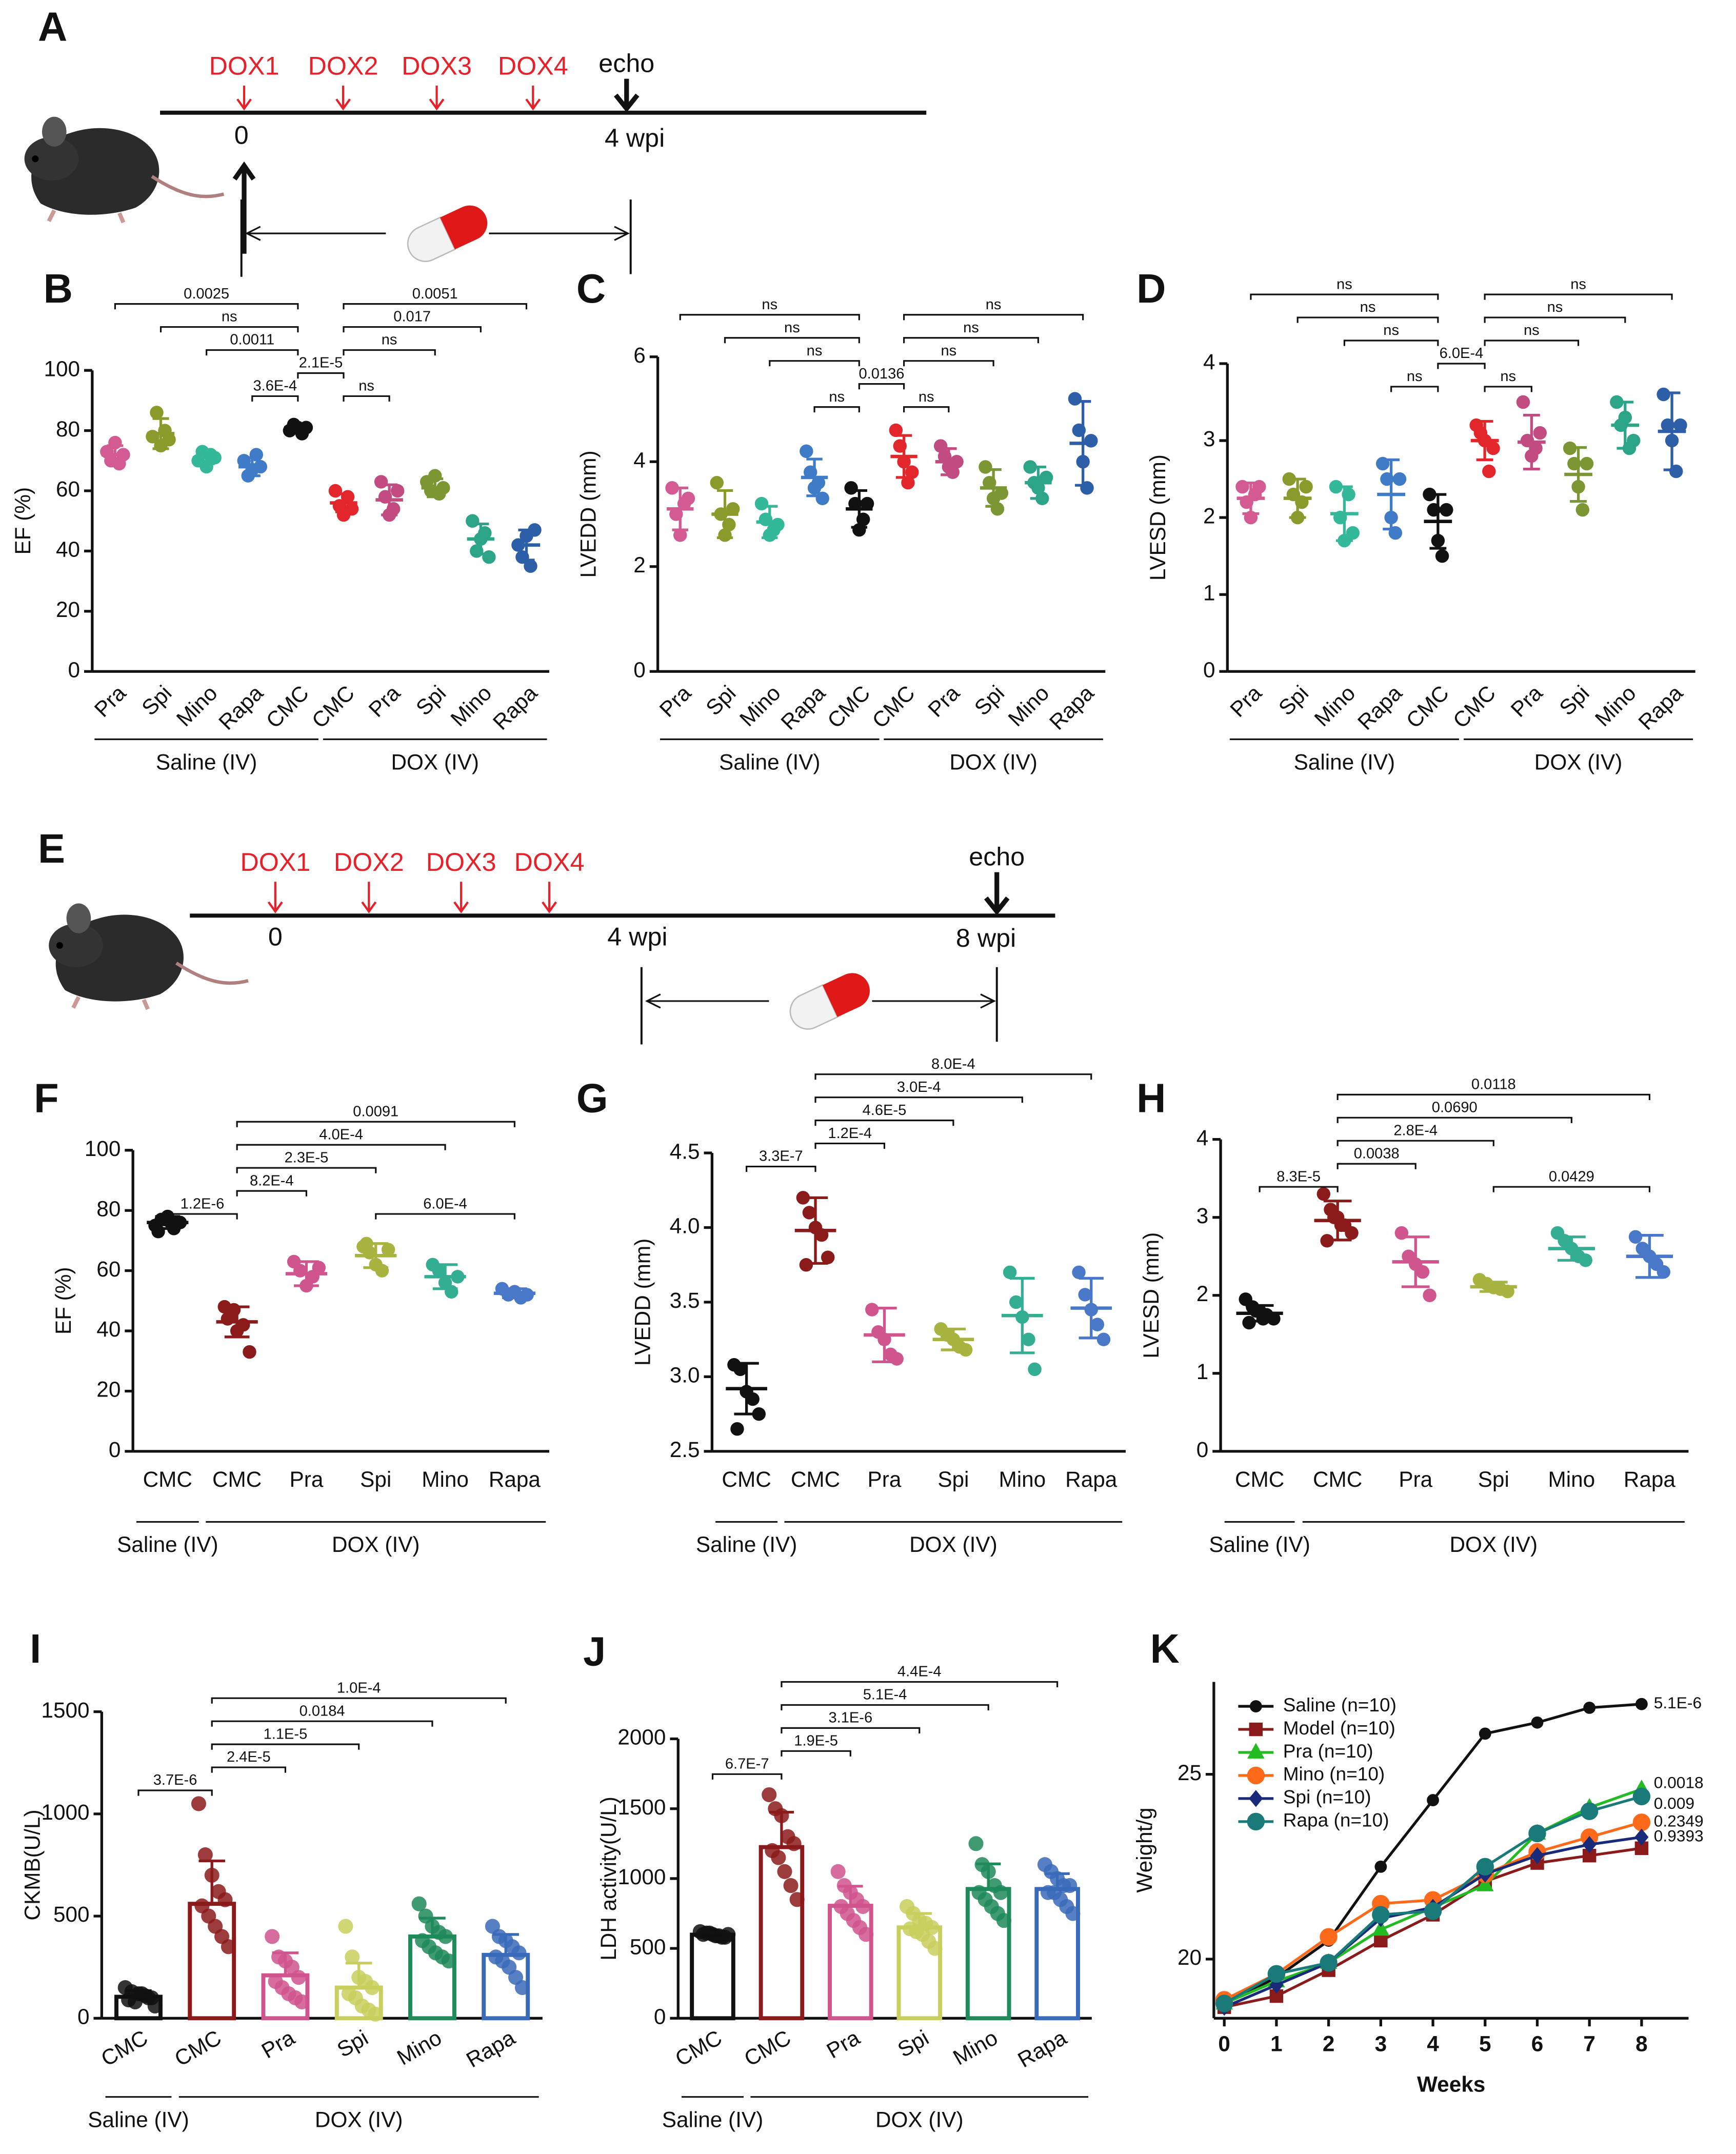 The height and width of the screenshot is (2154, 1736). I want to click on p-value: 0.0429, so click(1571, 1177).